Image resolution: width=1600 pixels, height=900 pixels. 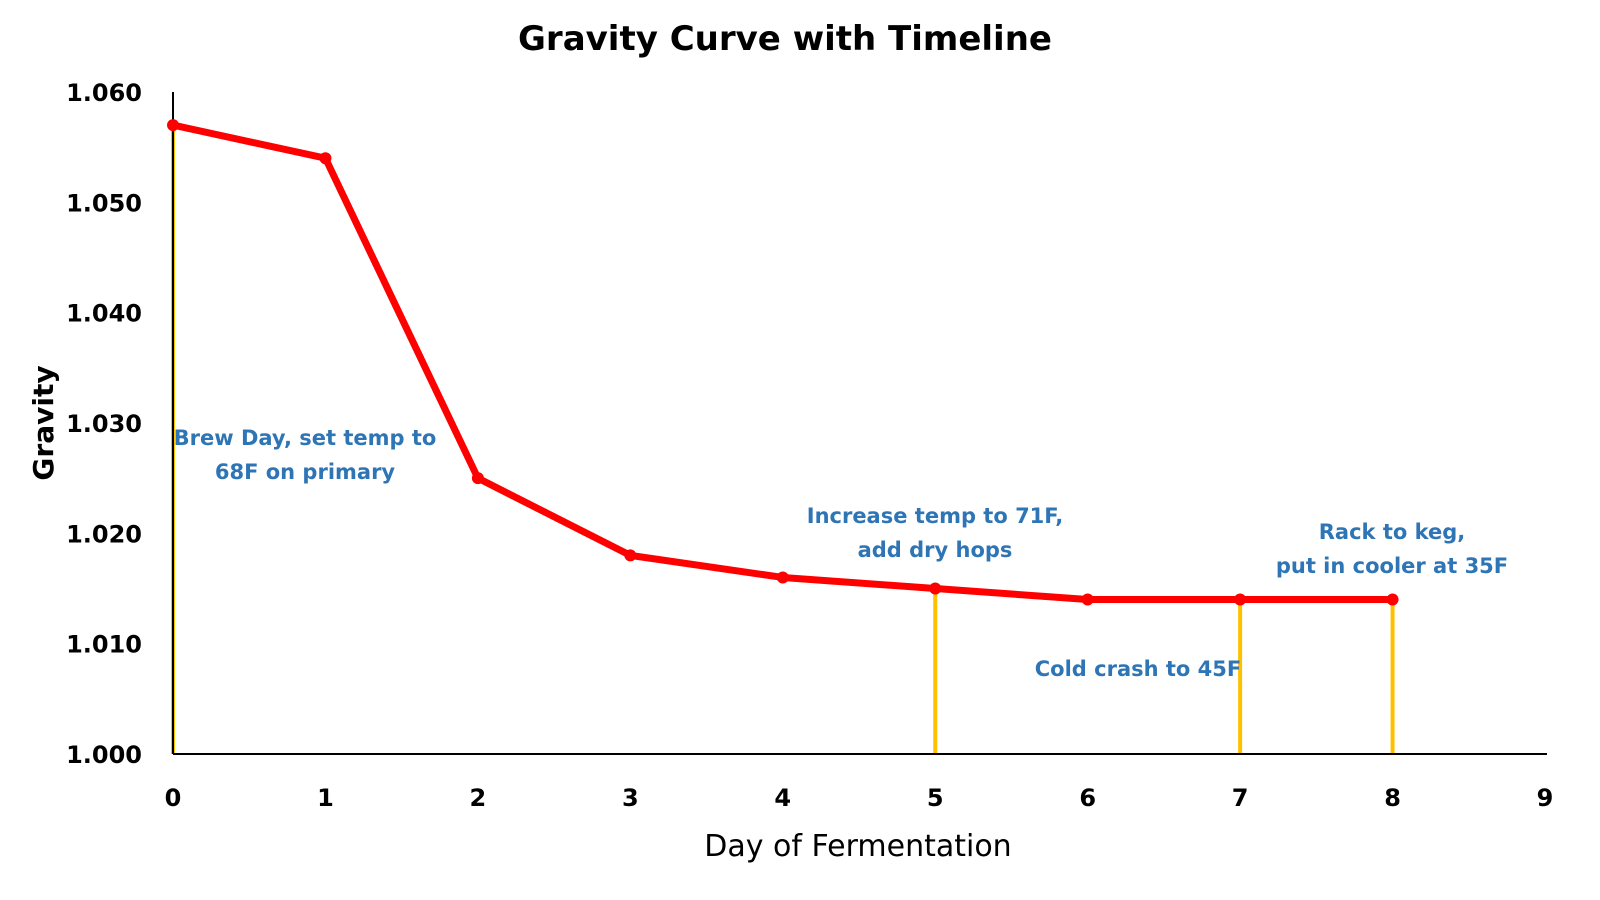 What do you see at coordinates (1087, 798) in the screenshot?
I see `x-tick-label: 6` at bounding box center [1087, 798].